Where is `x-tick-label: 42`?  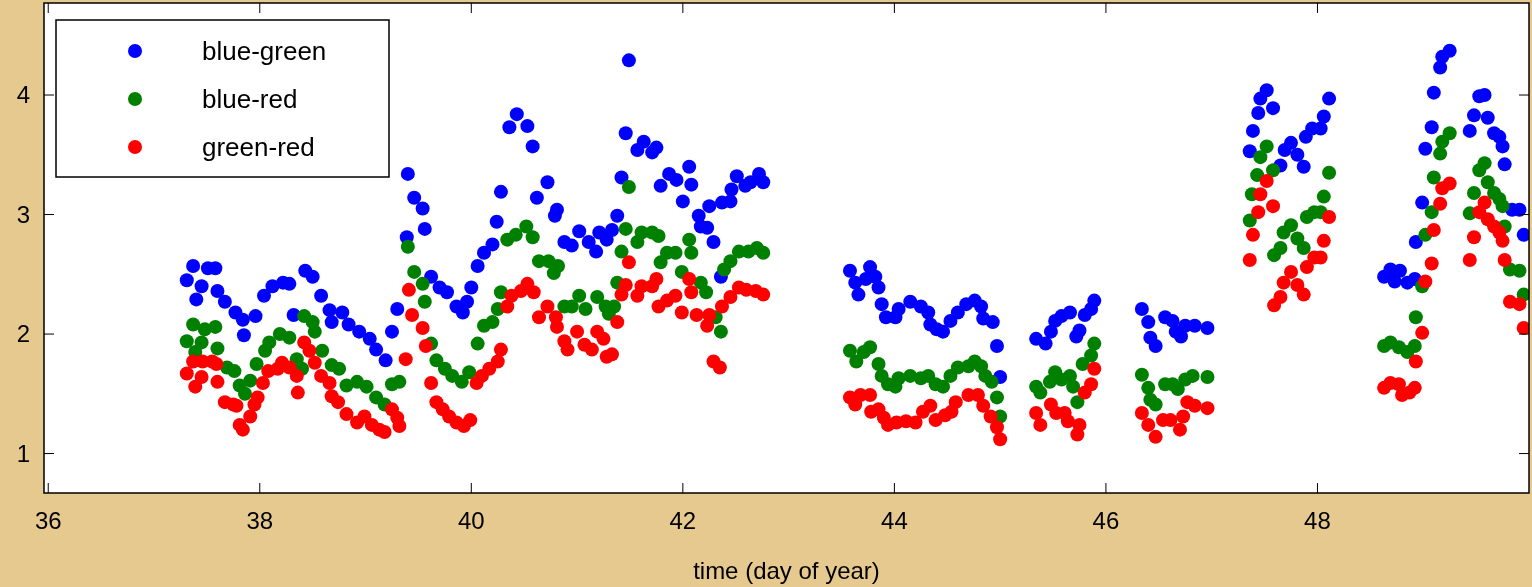 x-tick-label: 42 is located at coordinates (683, 520).